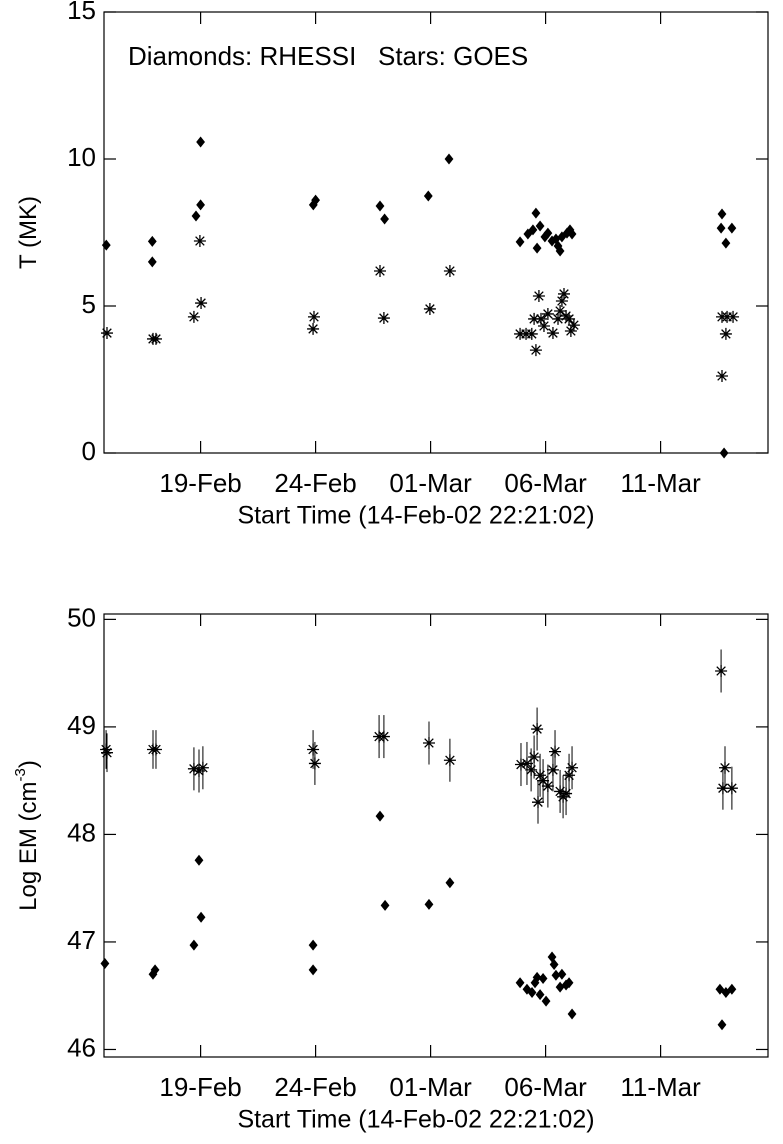 This screenshot has width=783, height=1144. I want to click on y-axis-title-part: Log EM (cm, so click(28, 845).